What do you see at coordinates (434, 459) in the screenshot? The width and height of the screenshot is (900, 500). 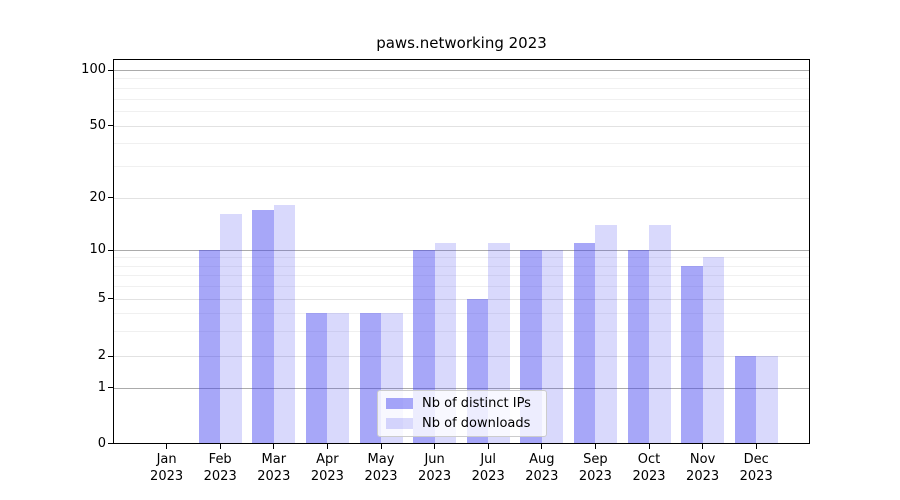 I see `x-tick-label-month: Jun` at bounding box center [434, 459].